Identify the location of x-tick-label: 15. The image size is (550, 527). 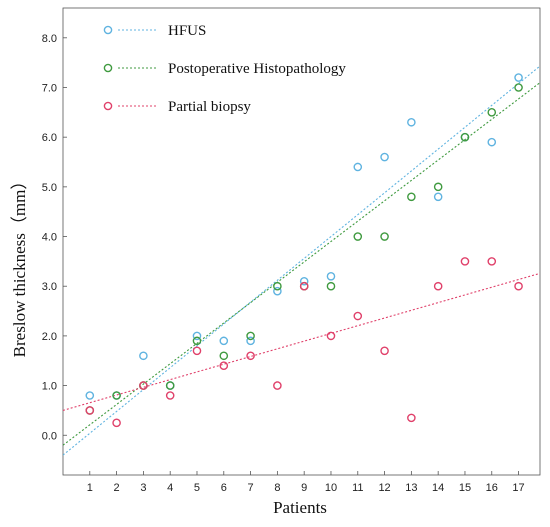
(465, 488).